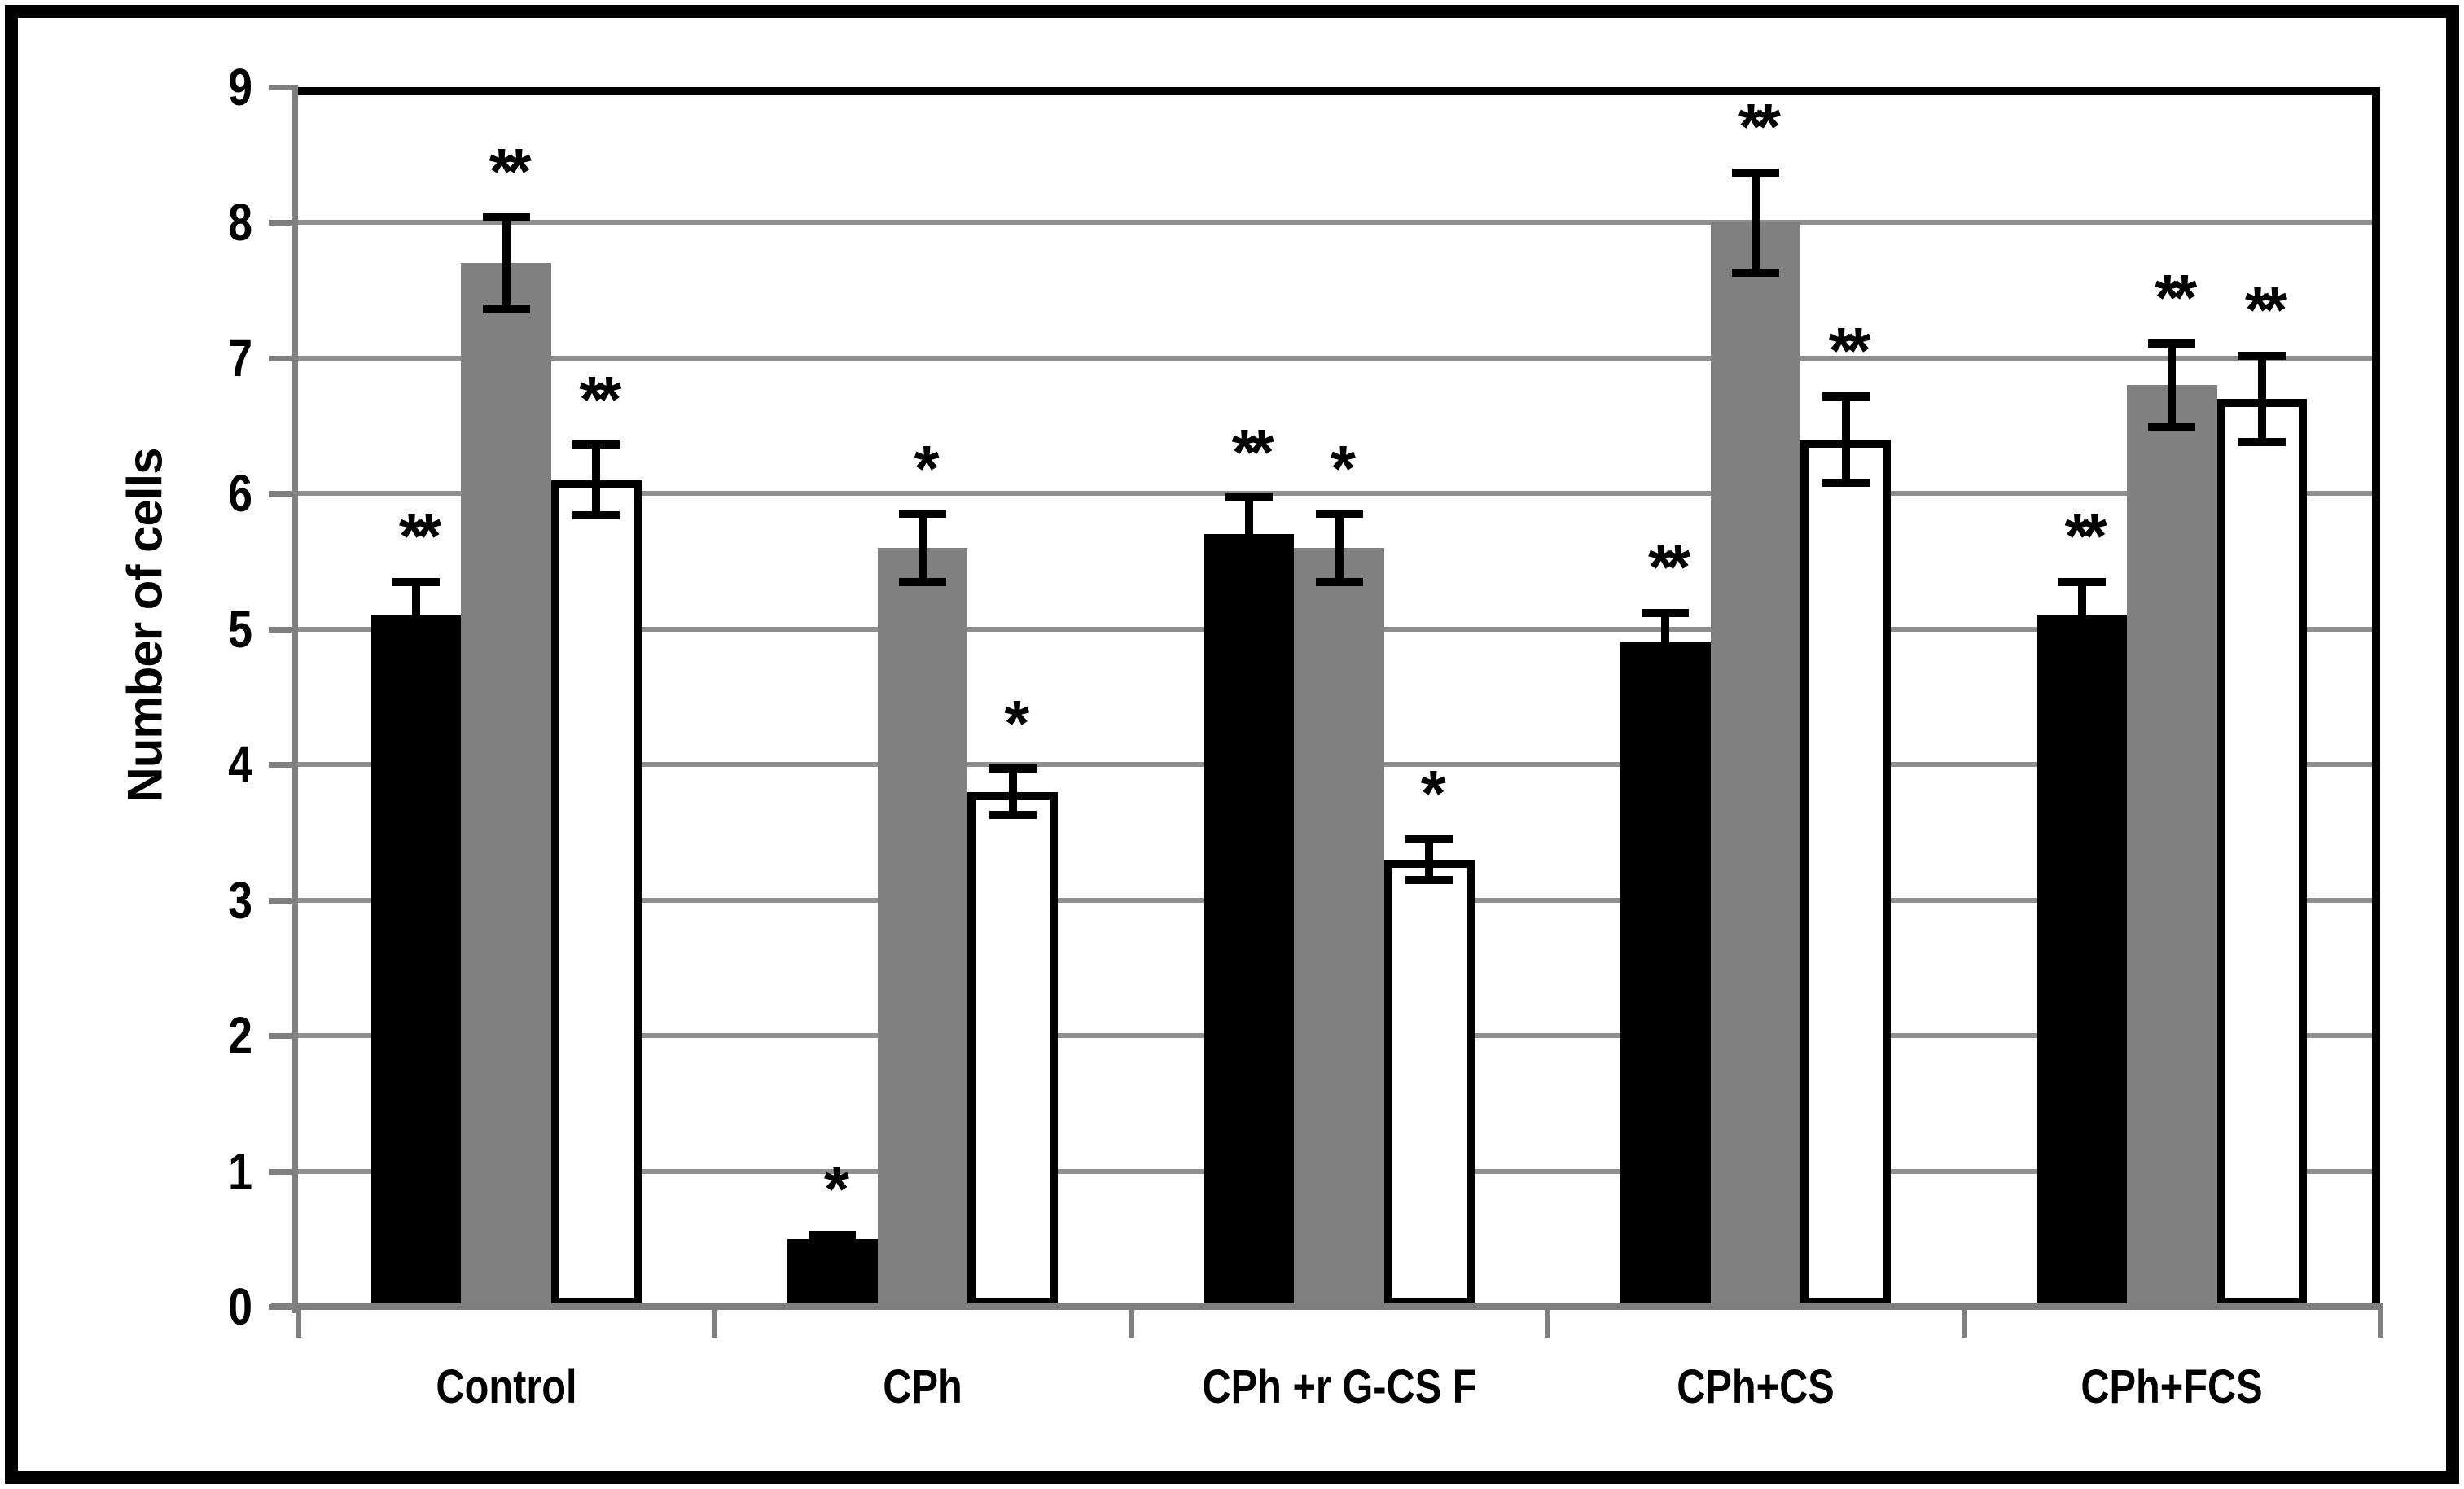 The image size is (2464, 1489). What do you see at coordinates (2262, 852) in the screenshot?
I see `bar-white-bars-CPh+FCS` at bounding box center [2262, 852].